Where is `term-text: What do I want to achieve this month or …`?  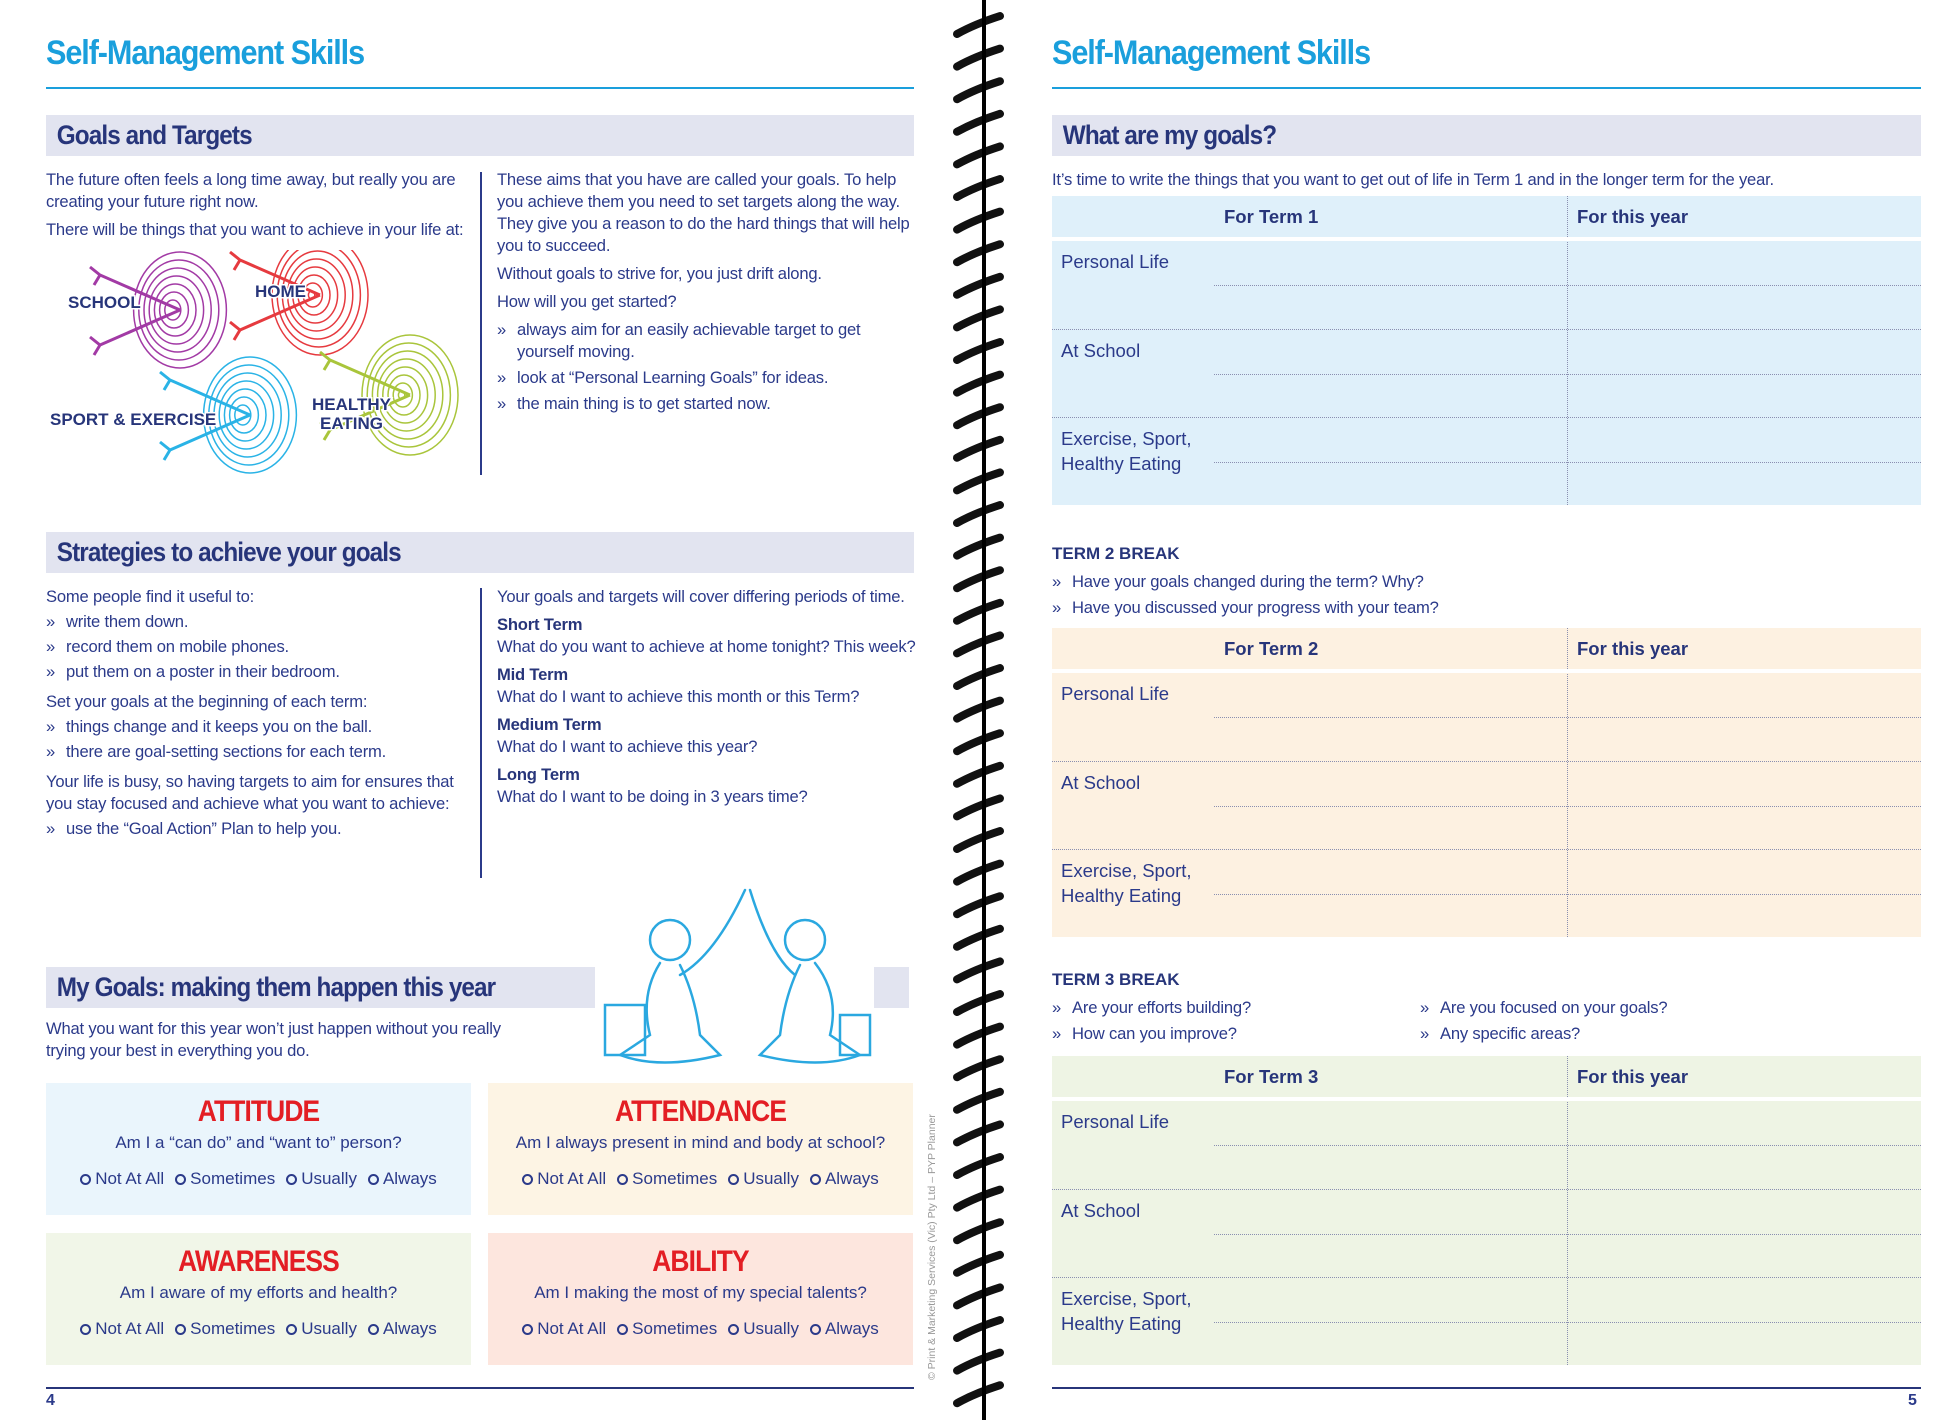
term-text: What do I want to achieve this month or … is located at coordinates (678, 696).